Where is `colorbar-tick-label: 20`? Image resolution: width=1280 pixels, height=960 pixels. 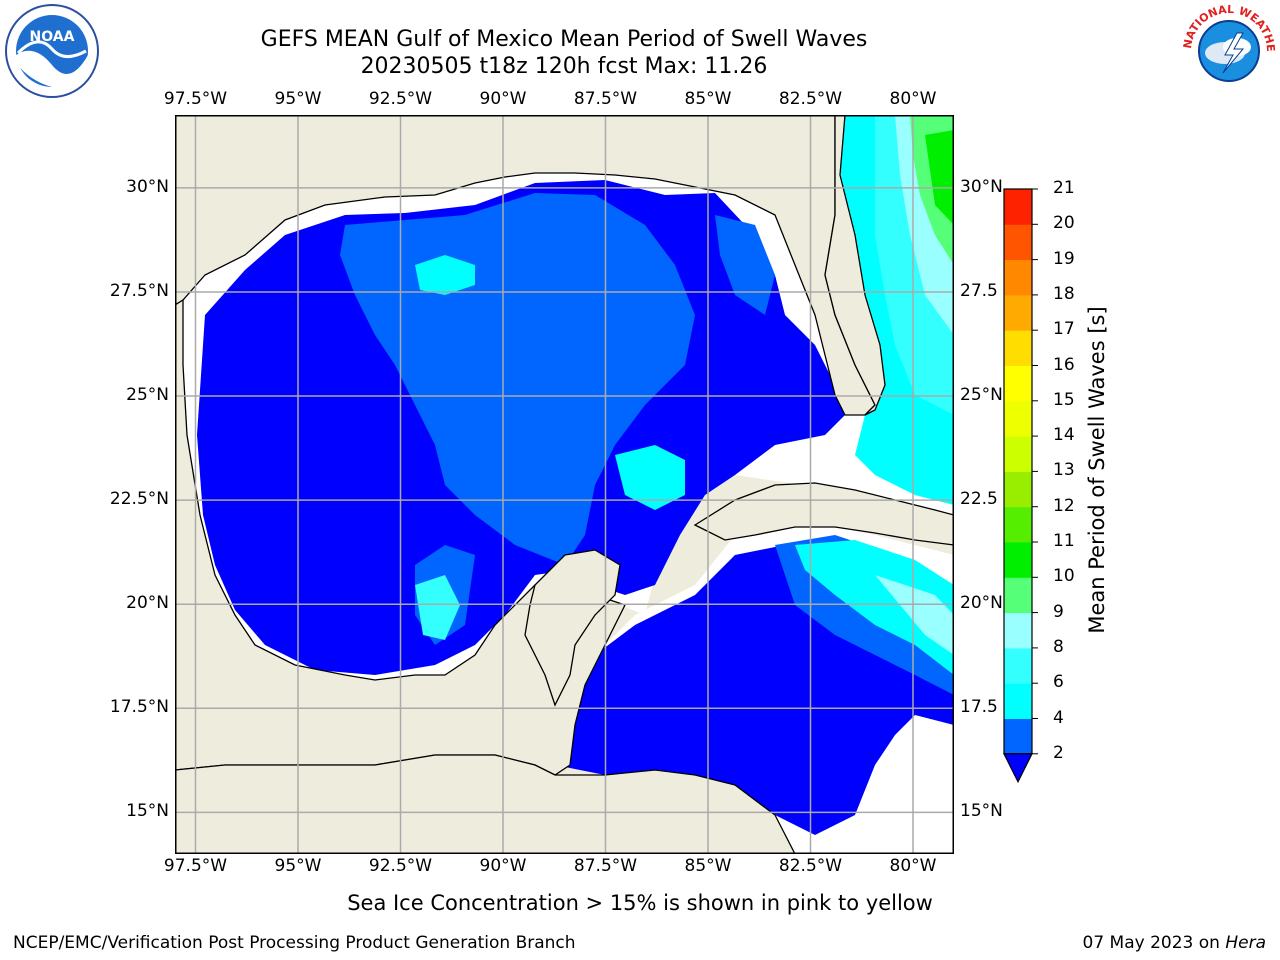 colorbar-tick-label: 20 is located at coordinates (1064, 223).